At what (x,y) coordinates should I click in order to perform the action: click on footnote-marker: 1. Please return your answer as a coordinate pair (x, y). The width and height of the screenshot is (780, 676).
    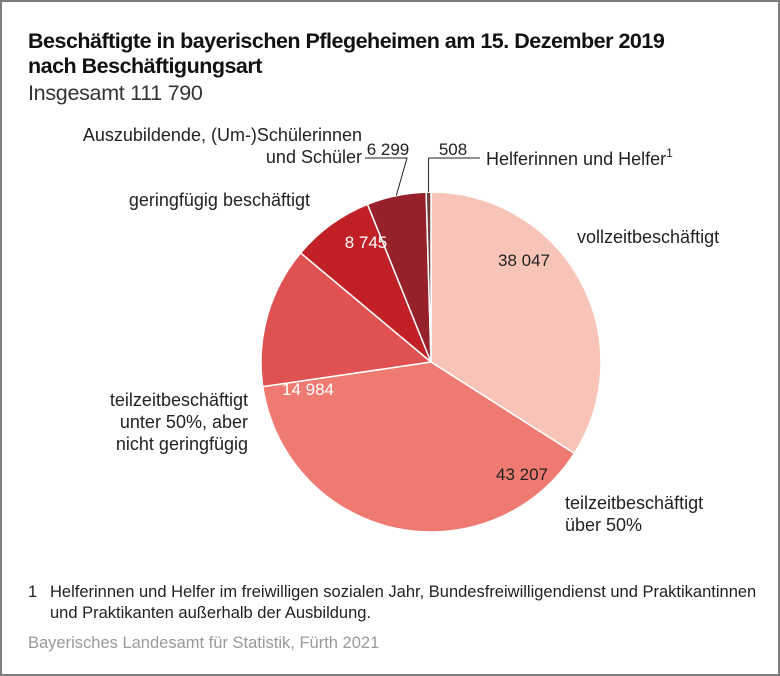
    Looking at the image, I should click on (669, 153).